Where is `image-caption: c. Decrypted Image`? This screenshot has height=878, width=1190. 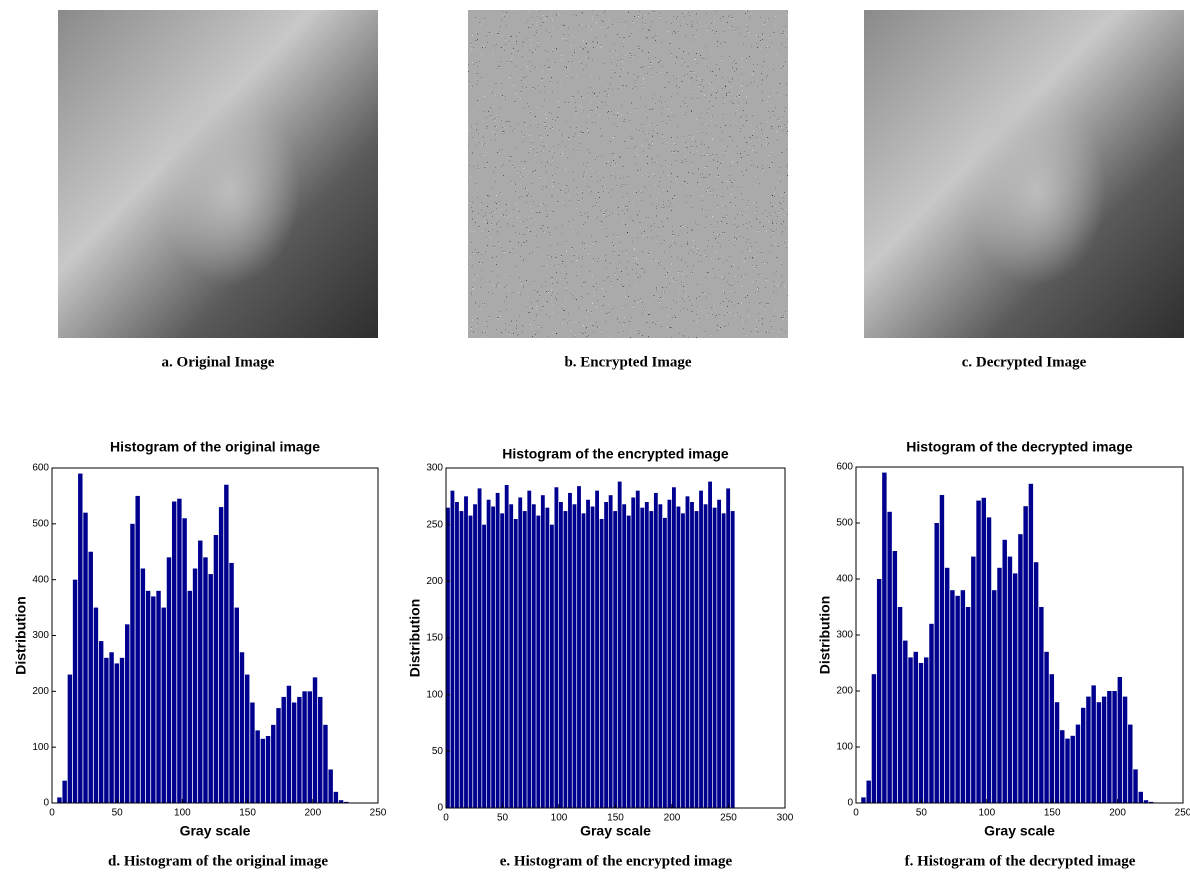 image-caption: c. Decrypted Image is located at coordinates (1024, 362).